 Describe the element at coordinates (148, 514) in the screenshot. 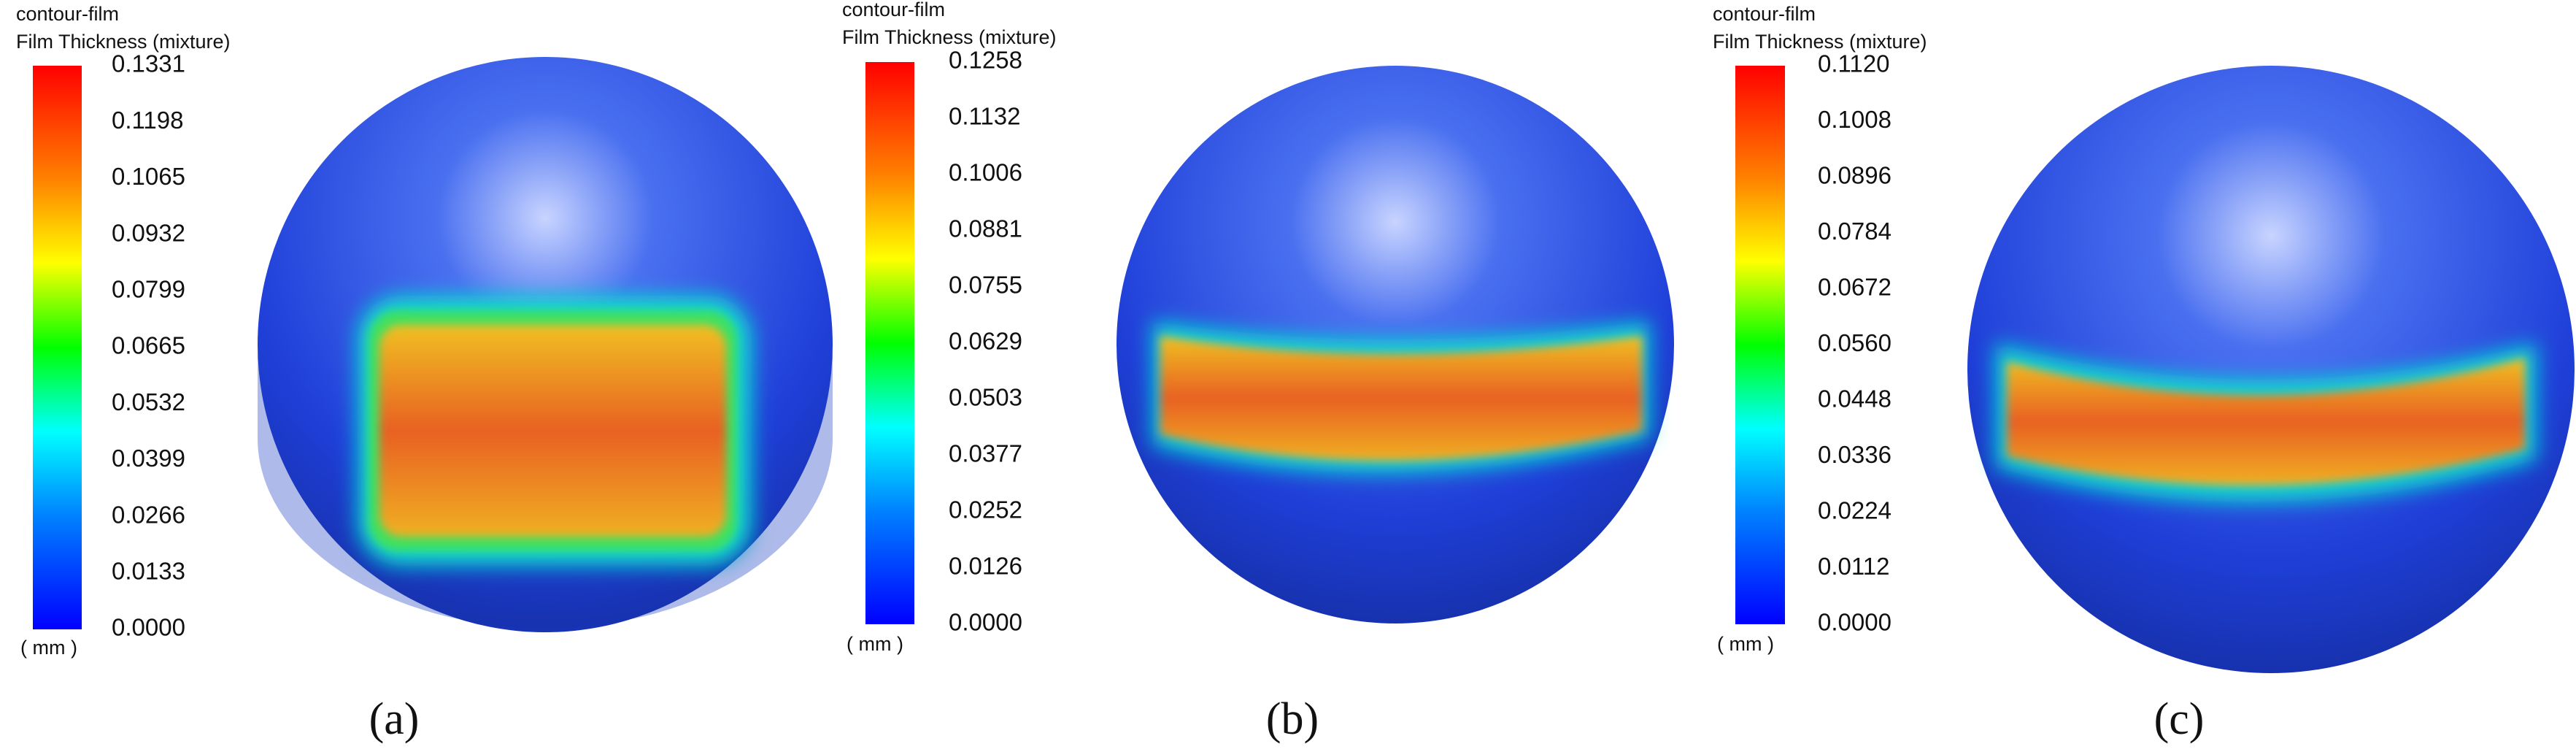

I see `colorbar-tick-label: 0.0266` at that location.